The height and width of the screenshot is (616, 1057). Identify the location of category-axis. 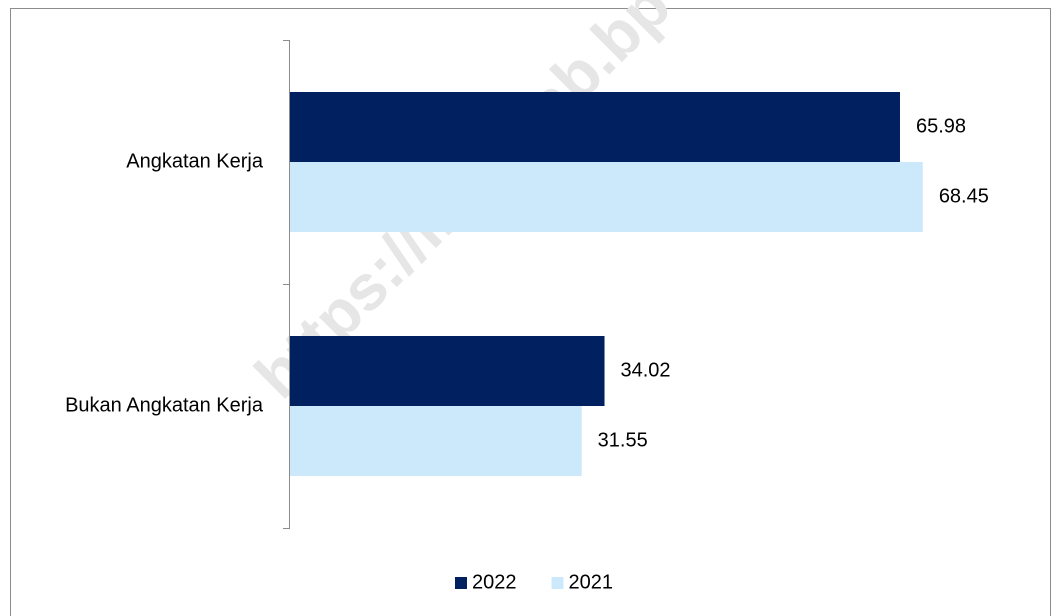
(286, 284).